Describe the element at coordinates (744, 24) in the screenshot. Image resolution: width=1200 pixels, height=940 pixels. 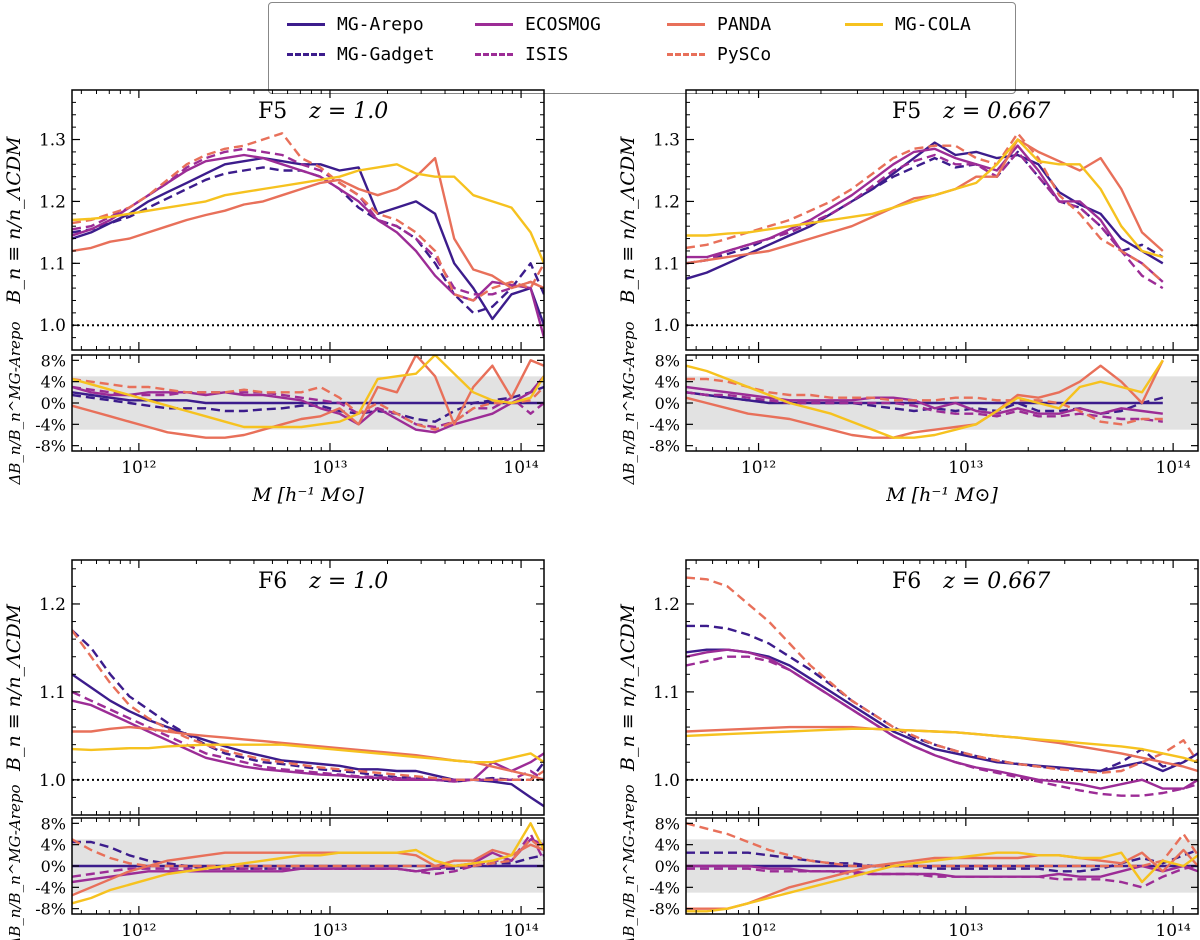
I see `legend-label: PANDA` at that location.